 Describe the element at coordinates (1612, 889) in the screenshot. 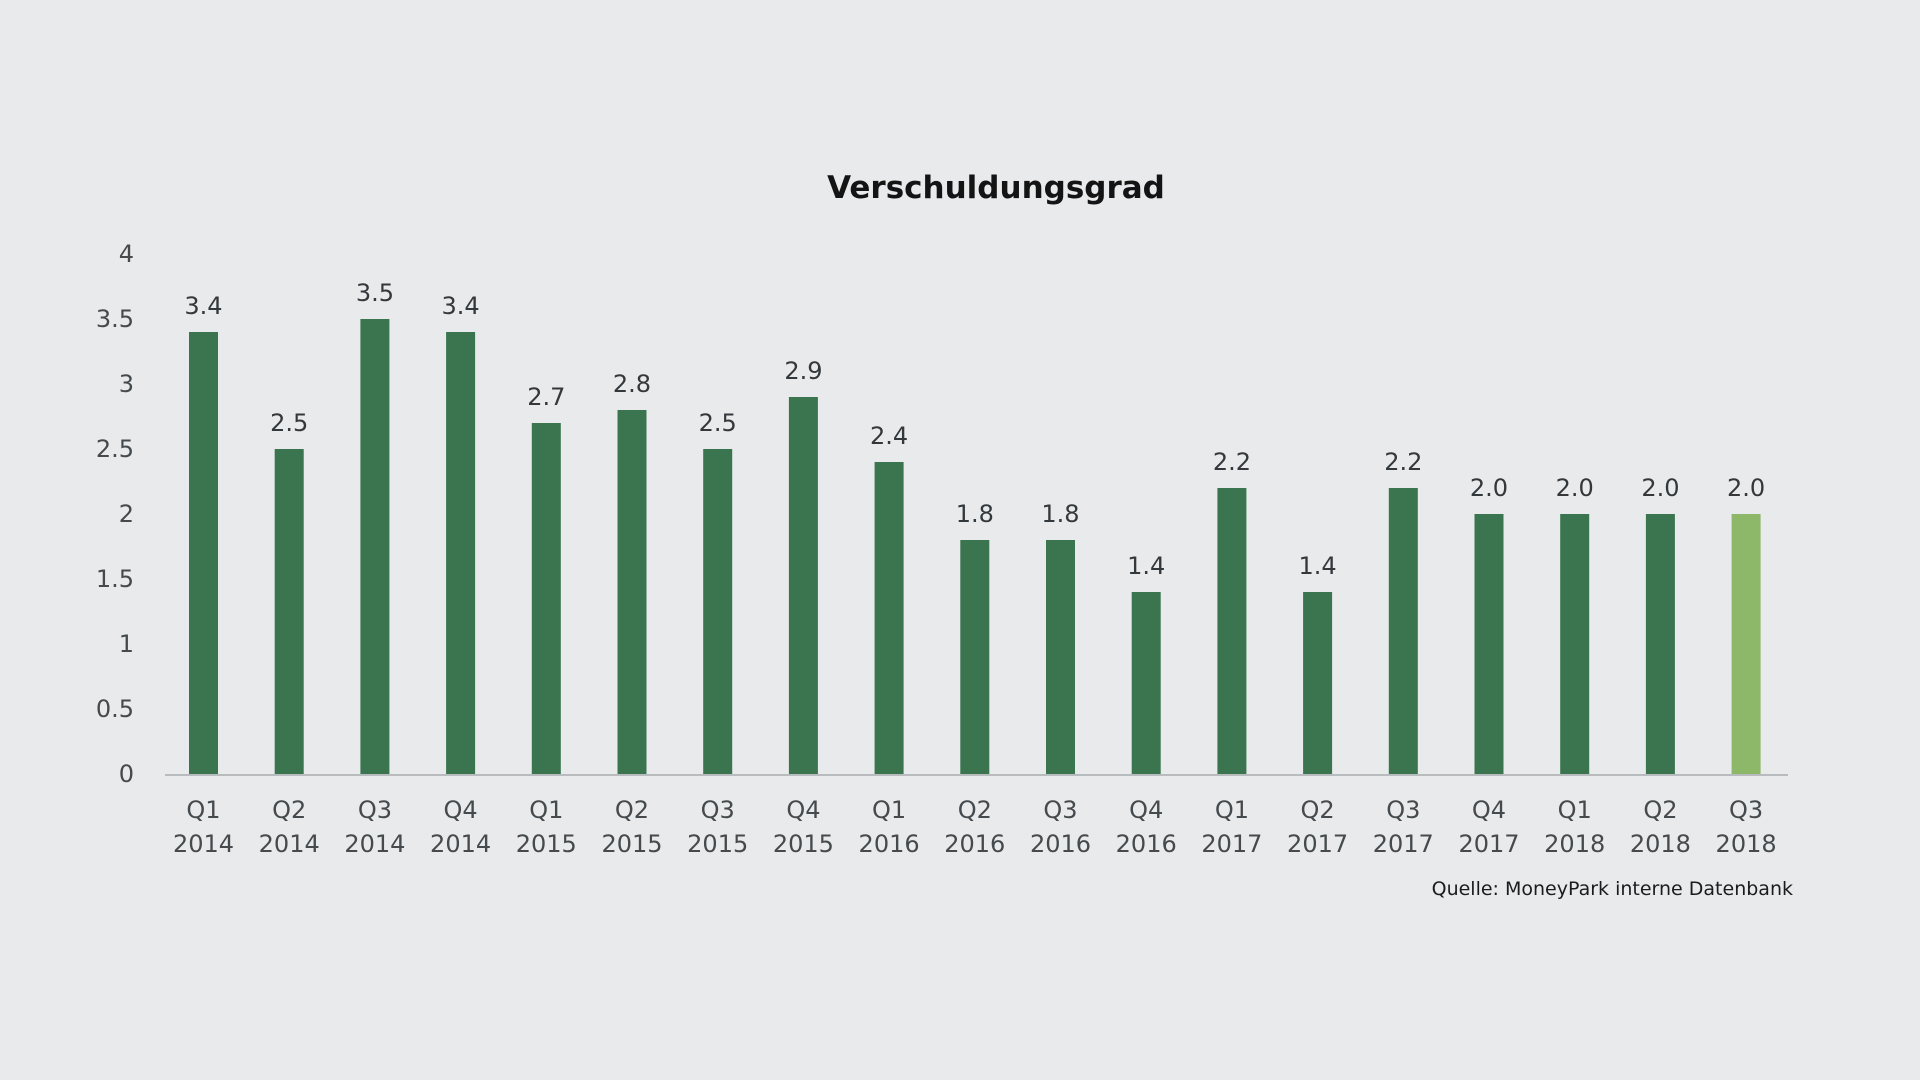

I see `source-note: Quelle: MoneyPark interne Datenbank` at that location.